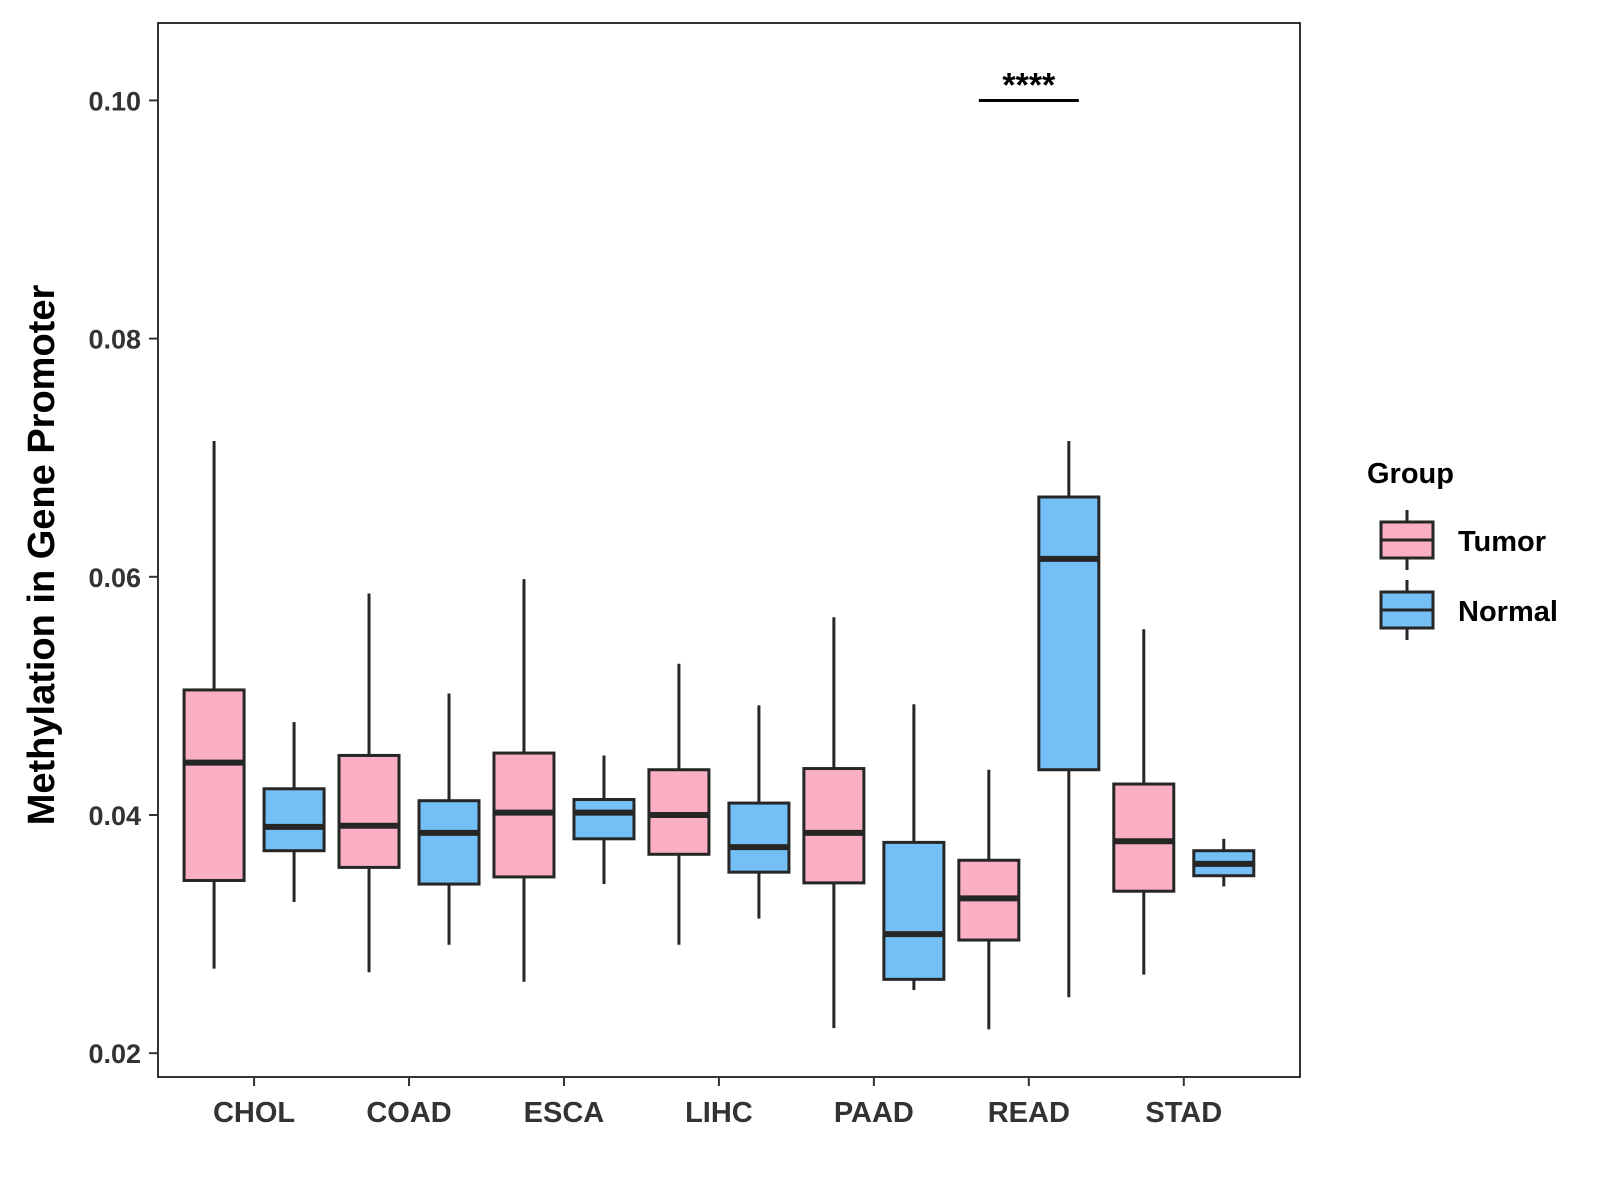 Image resolution: width=1600 pixels, height=1200 pixels. I want to click on legend-item-tumor: Tumor, so click(1462, 540).